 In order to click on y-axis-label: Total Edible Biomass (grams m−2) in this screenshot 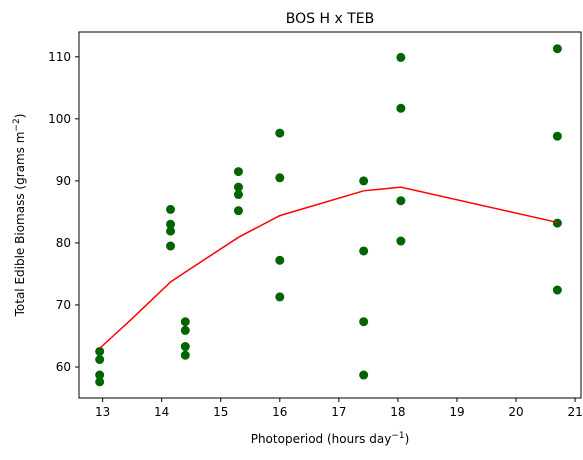, I will do `click(19, 216)`.